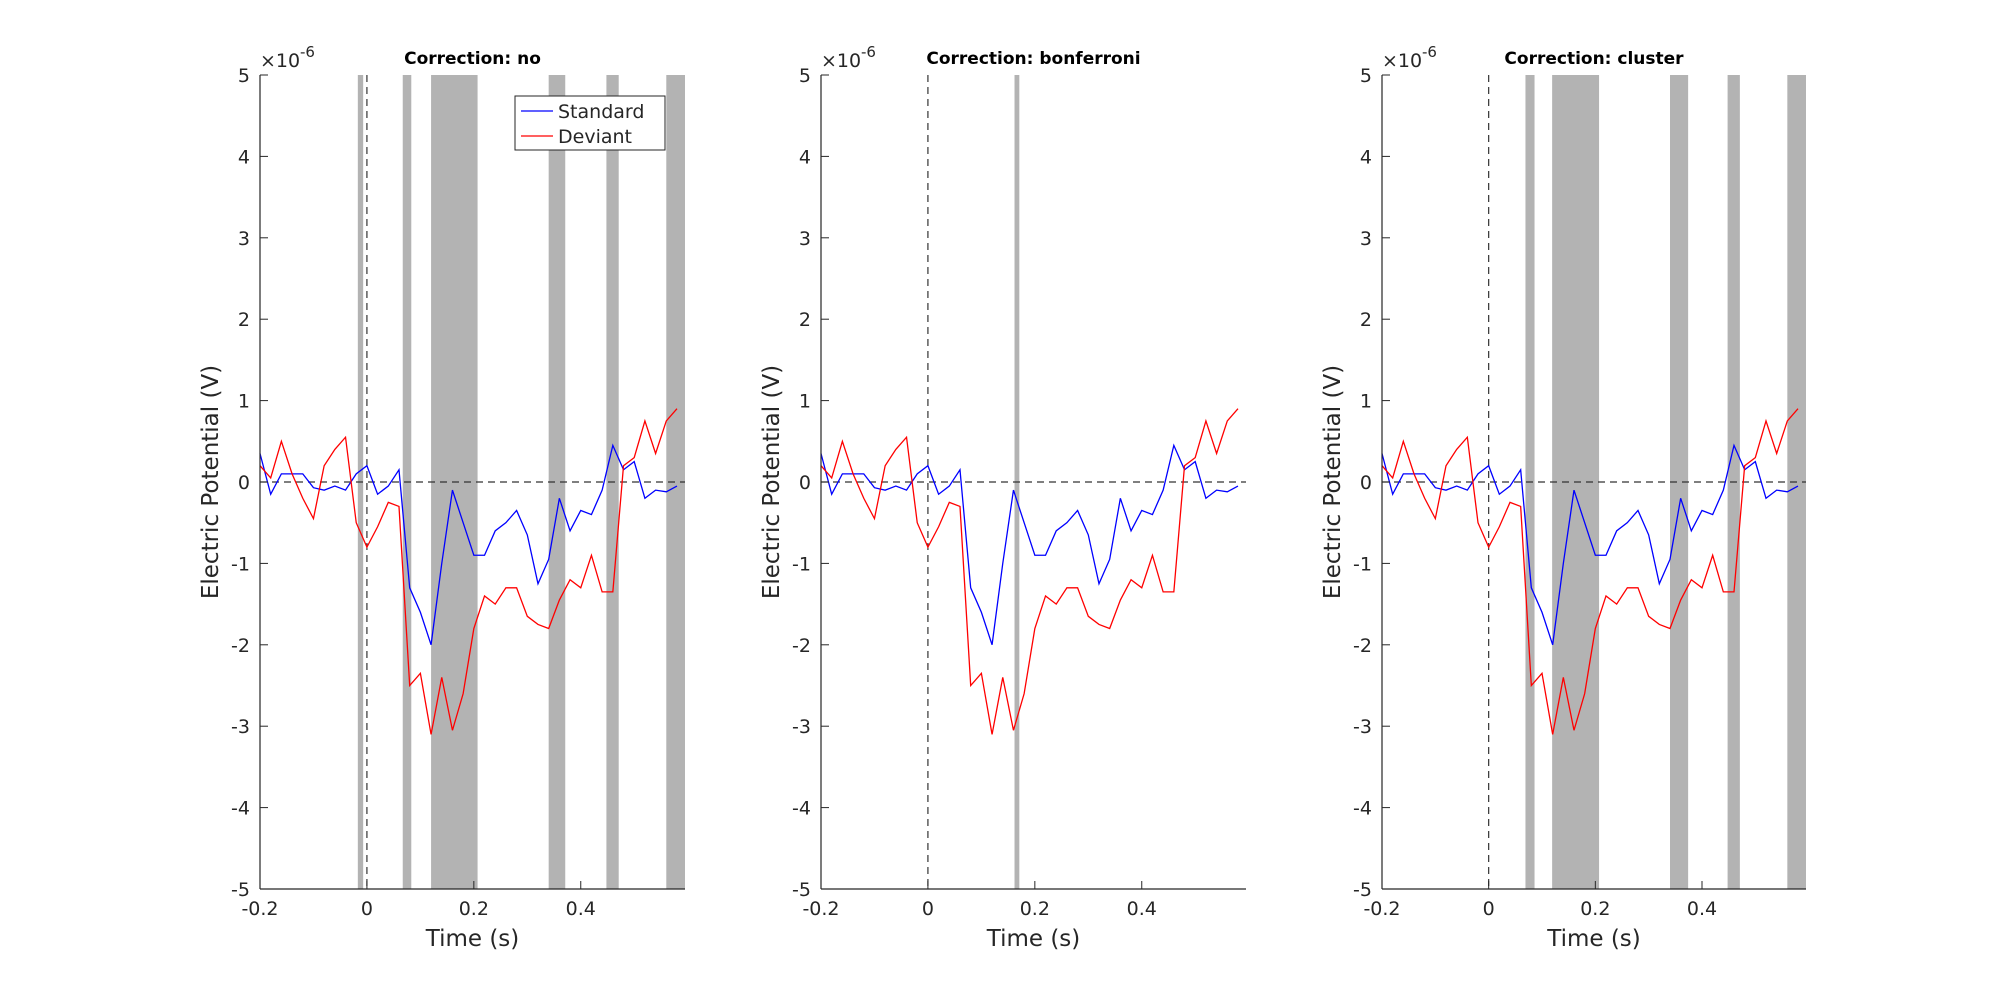  Describe the element at coordinates (1033, 59) in the screenshot. I see `panel-title: Correction: bonferroni` at that location.